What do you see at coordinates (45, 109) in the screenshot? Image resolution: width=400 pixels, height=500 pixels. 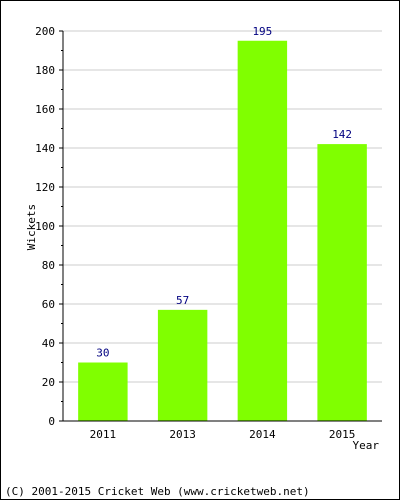 I see `y-tick-label: 160` at bounding box center [45, 109].